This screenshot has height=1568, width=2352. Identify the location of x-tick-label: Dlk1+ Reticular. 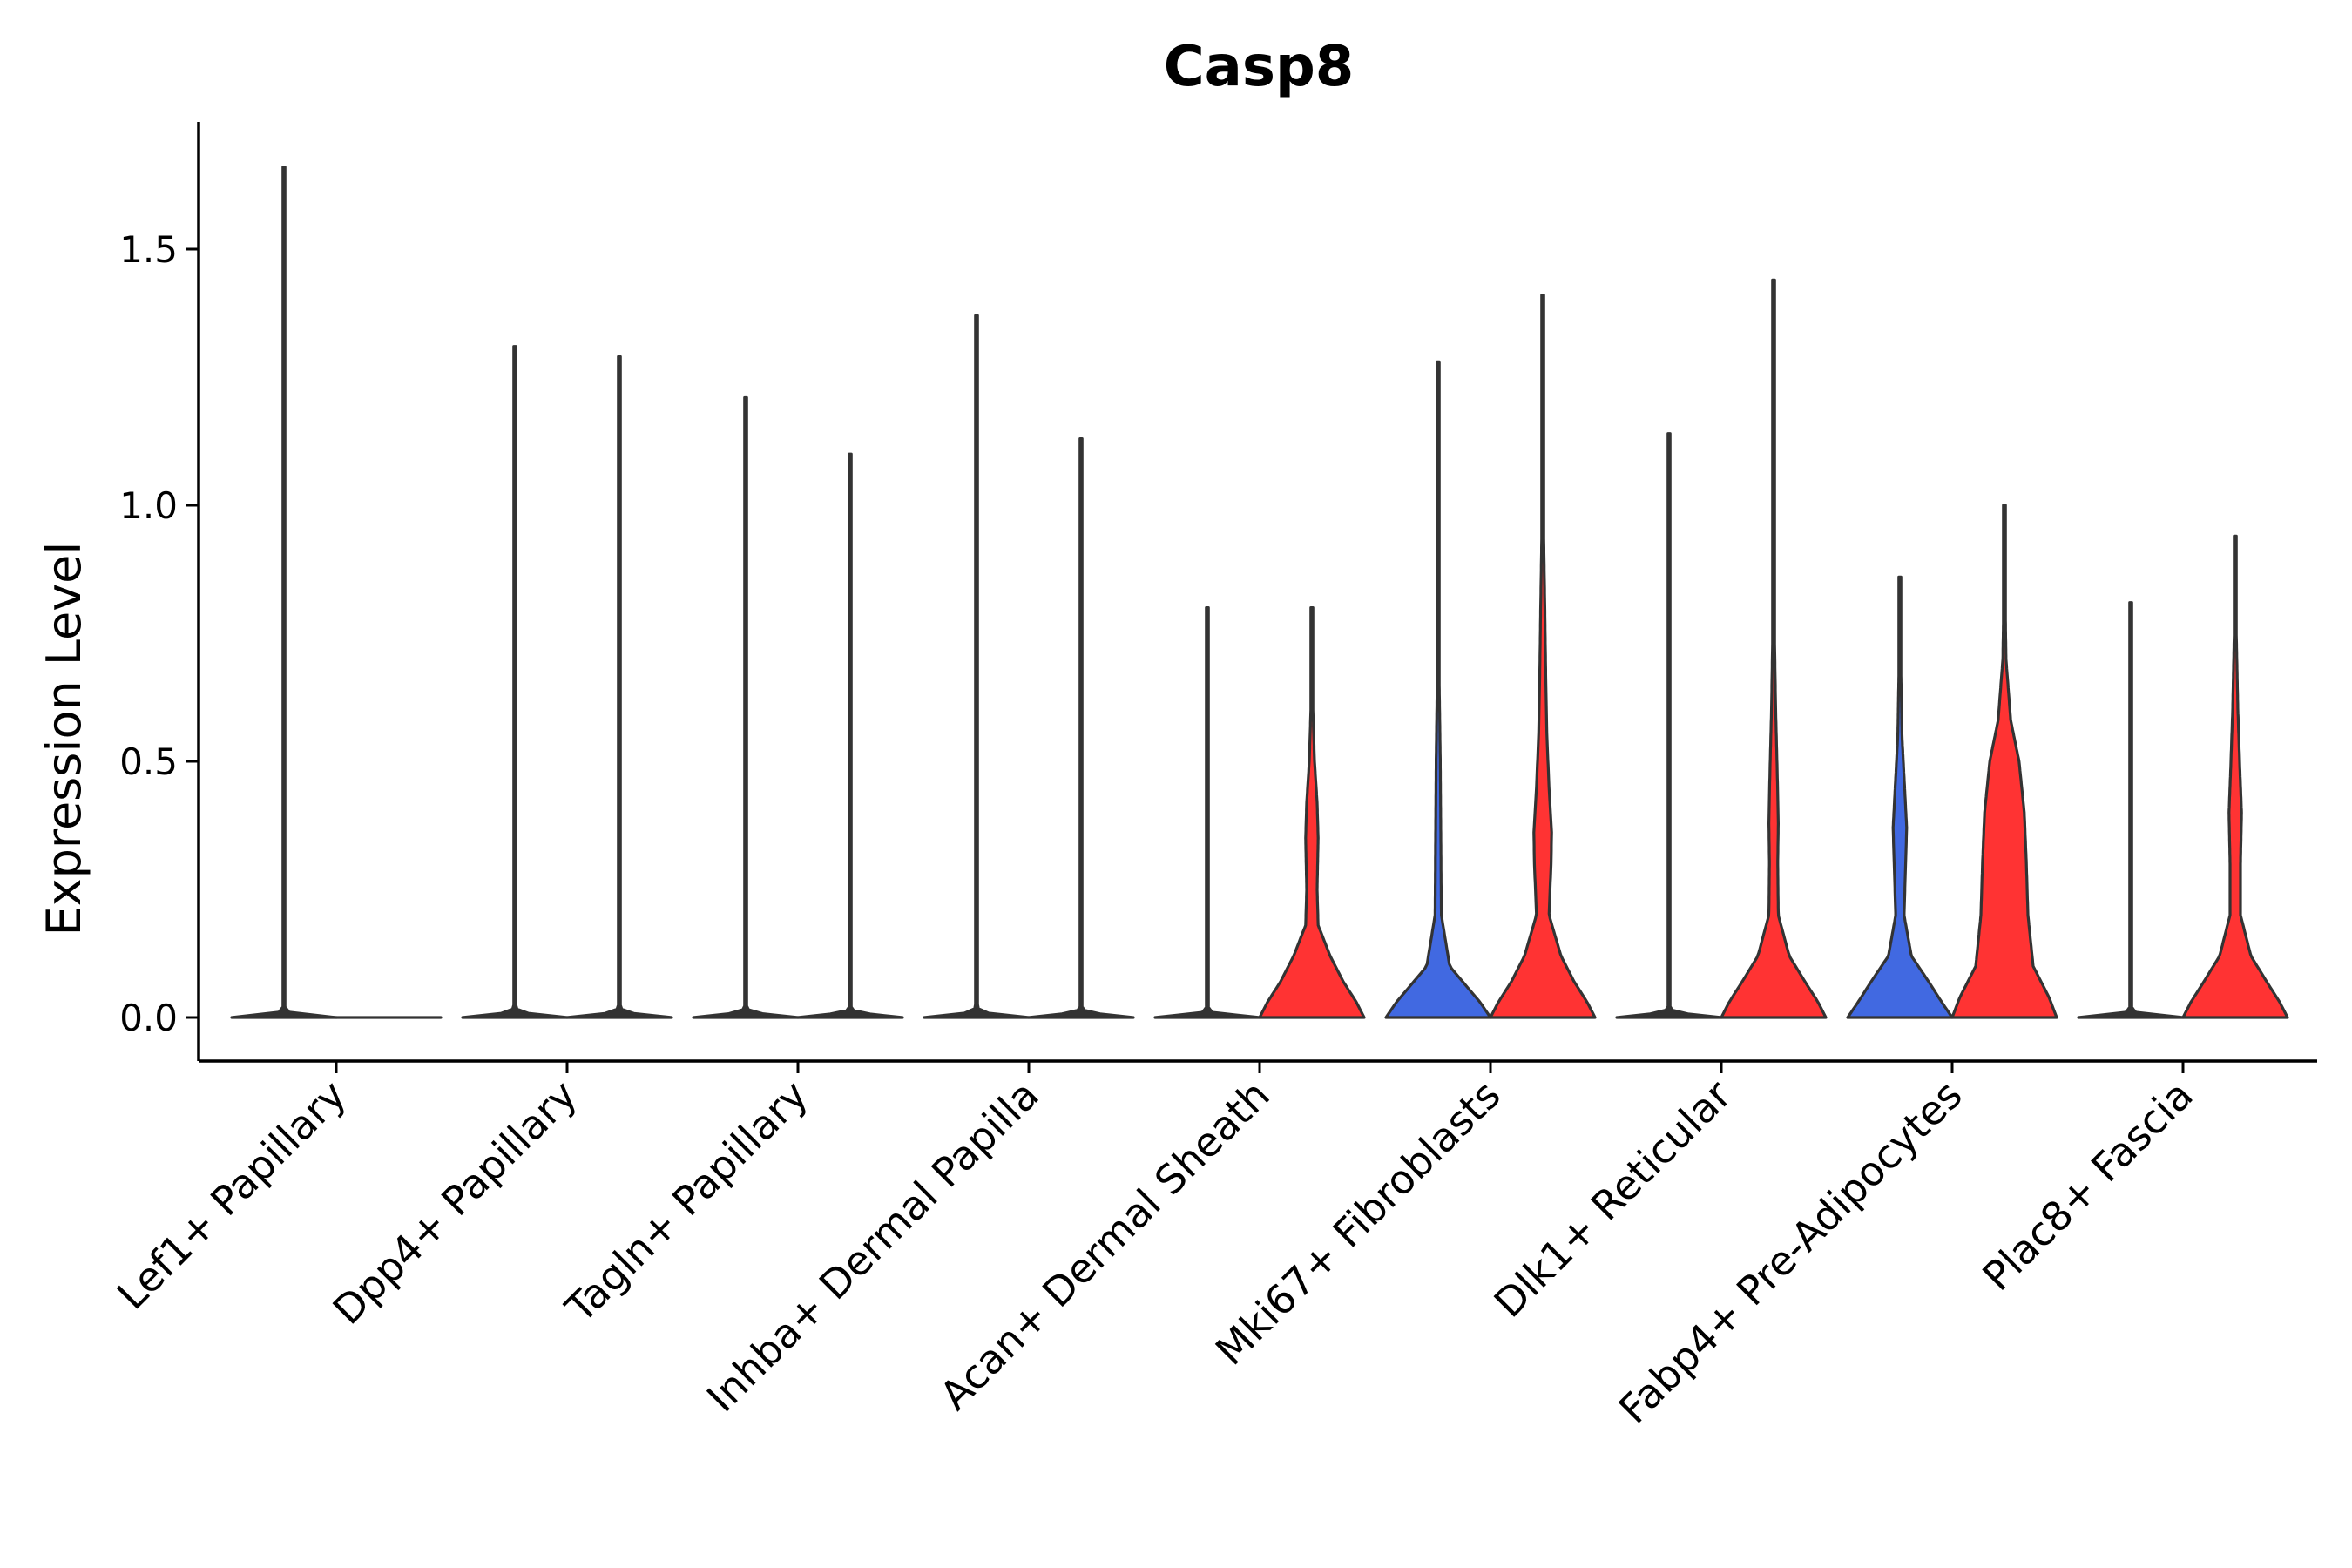
(1612, 1199).